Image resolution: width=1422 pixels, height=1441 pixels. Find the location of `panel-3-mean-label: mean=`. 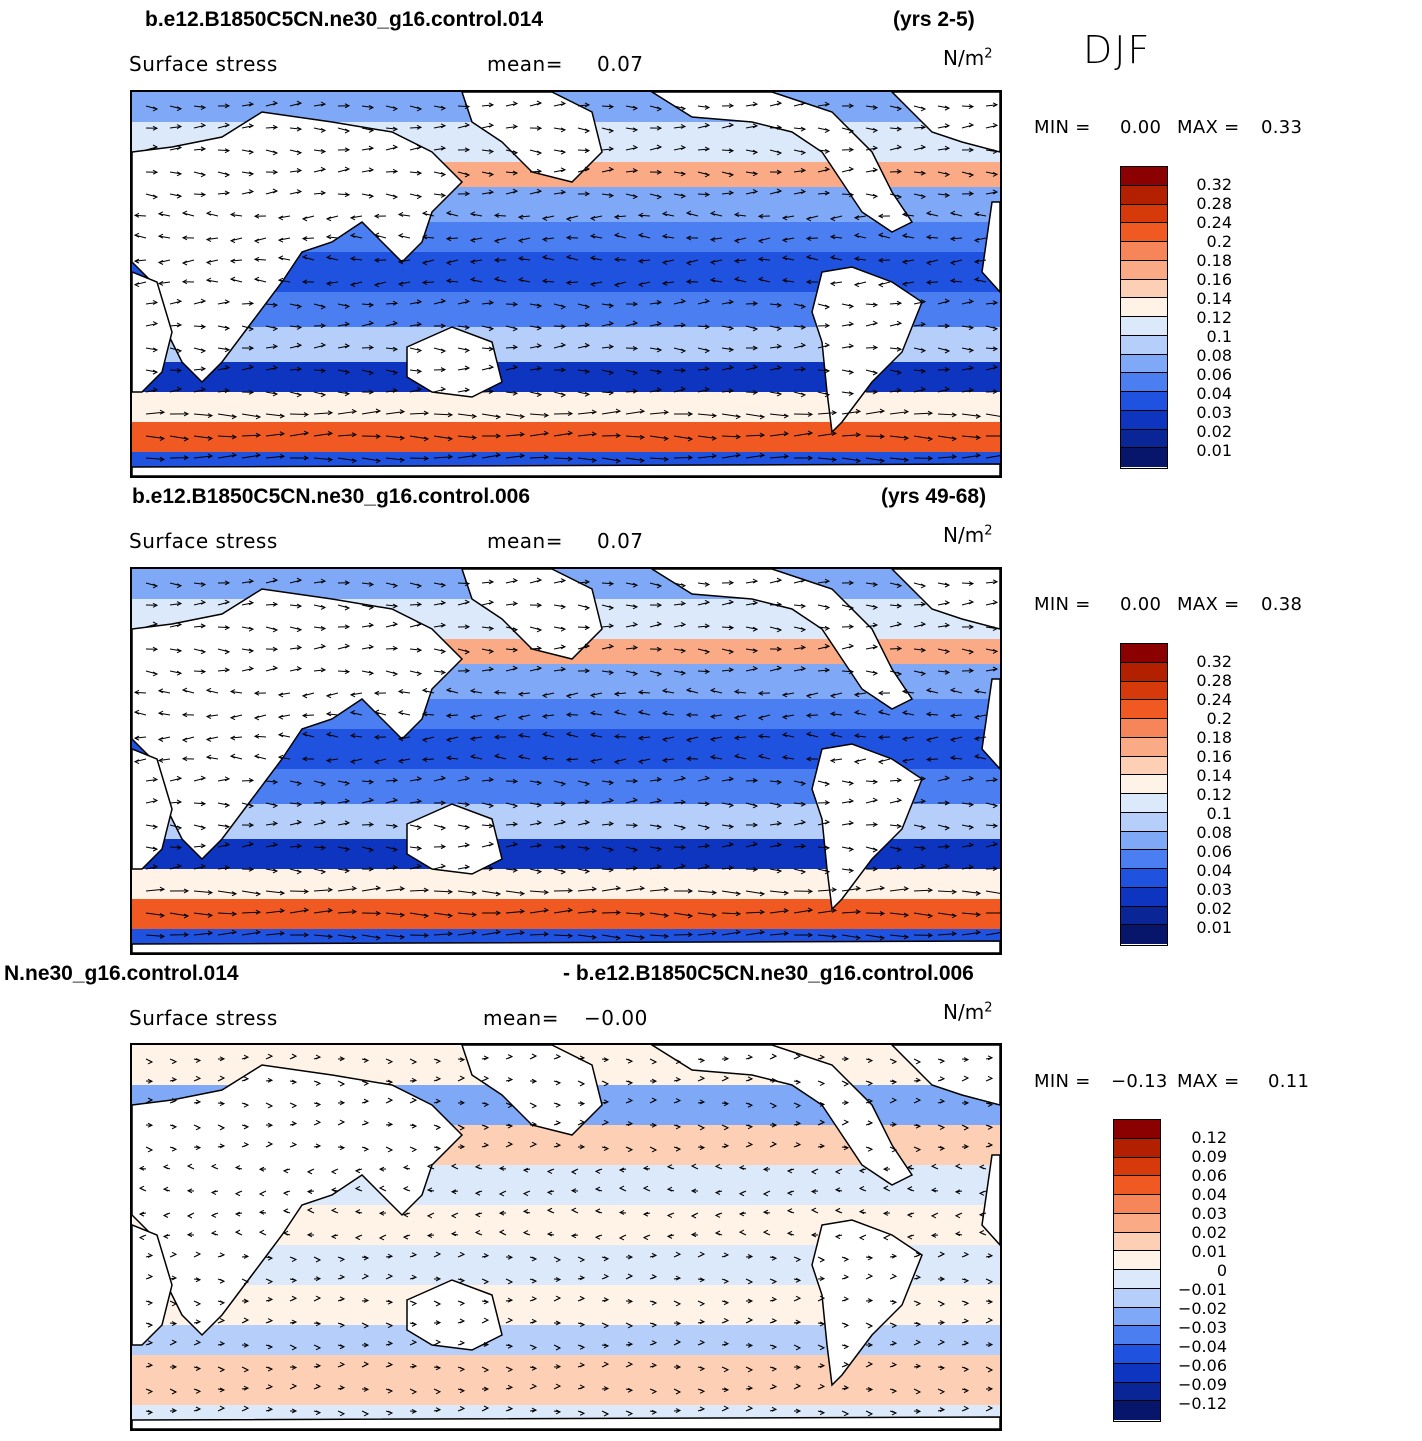

panel-3-mean-label: mean= is located at coordinates (521, 1018).